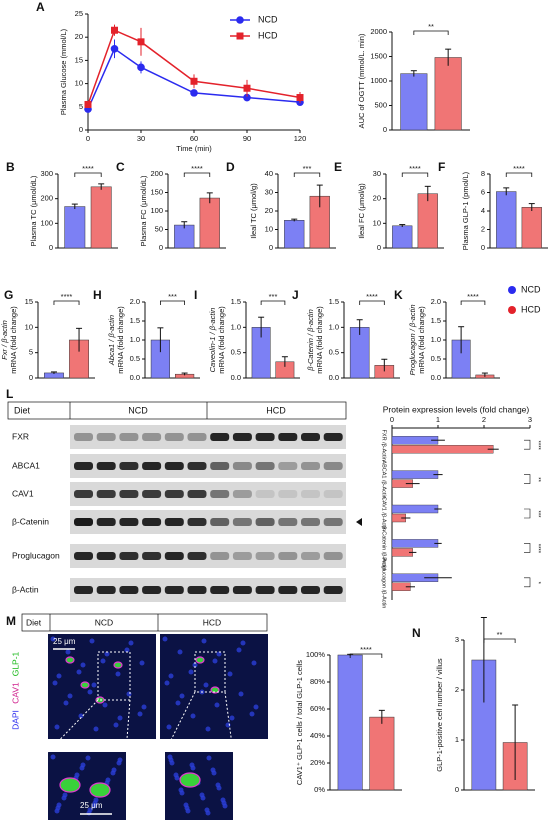 This screenshot has height=827, width=553. I want to click on y-axis-label: CAV1⁺ GLP-1 cells / total GLP-1 cells, so click(299, 722).